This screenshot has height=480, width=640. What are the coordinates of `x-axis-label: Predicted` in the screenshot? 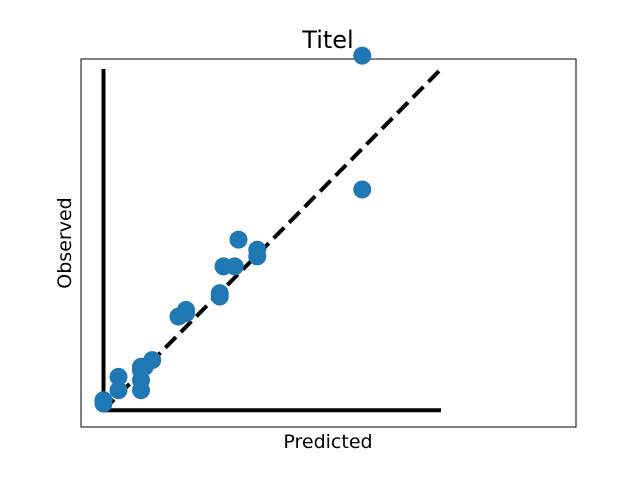 It's located at (327, 442).